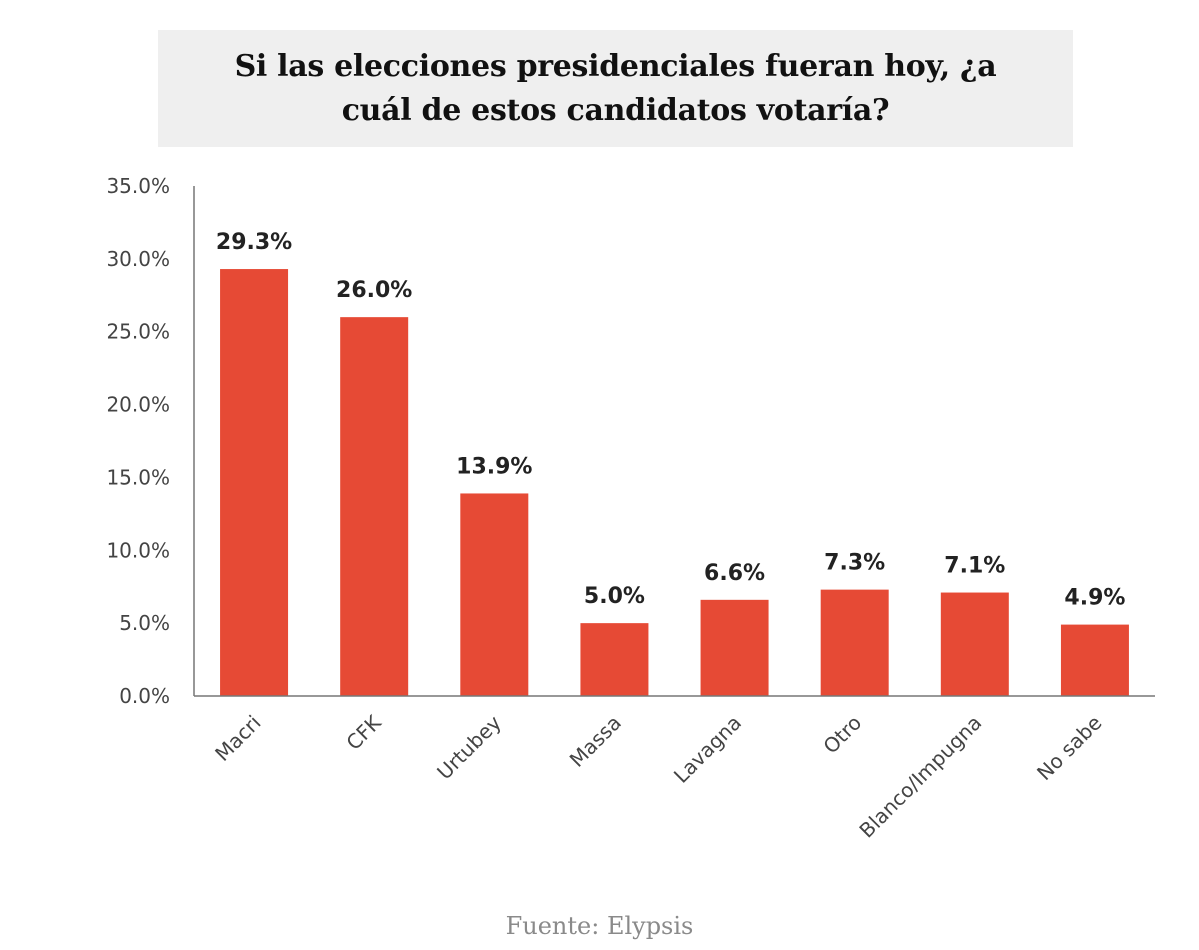 This screenshot has height=950, width=1199. Describe the element at coordinates (614, 596) in the screenshot. I see `data-label: 5.0%` at that location.